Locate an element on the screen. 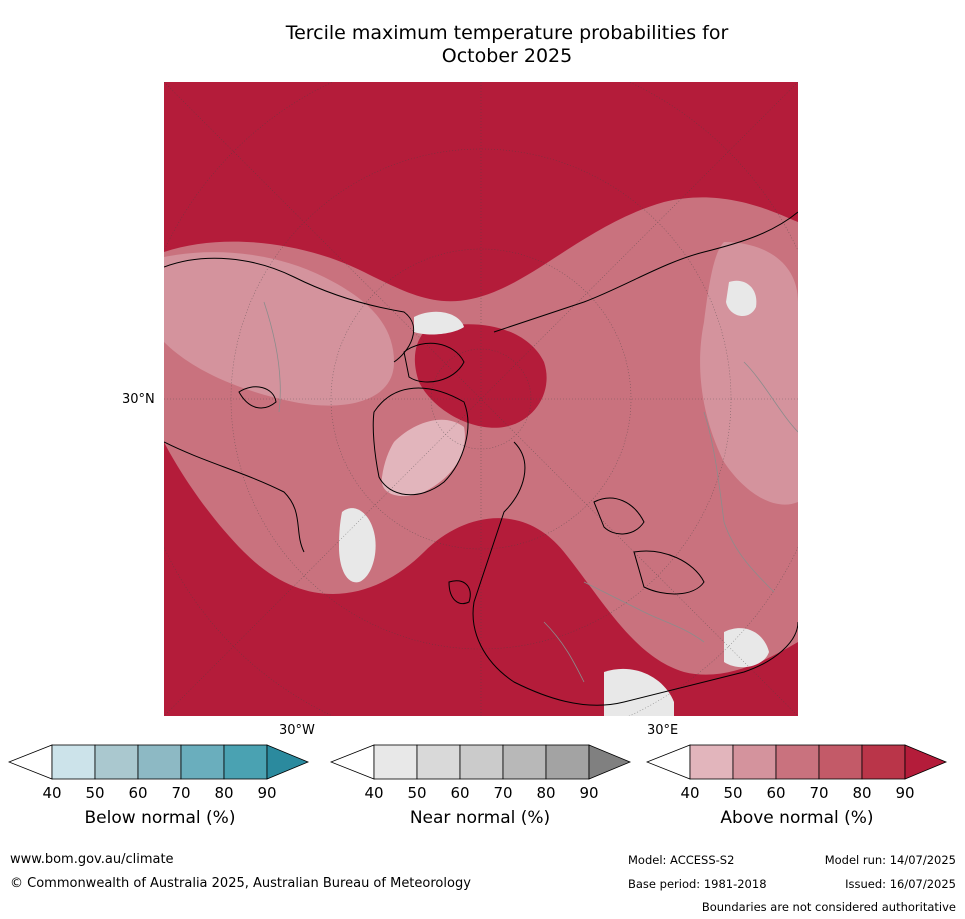  below-normal-label: Below normal (%) is located at coordinates (160, 818).